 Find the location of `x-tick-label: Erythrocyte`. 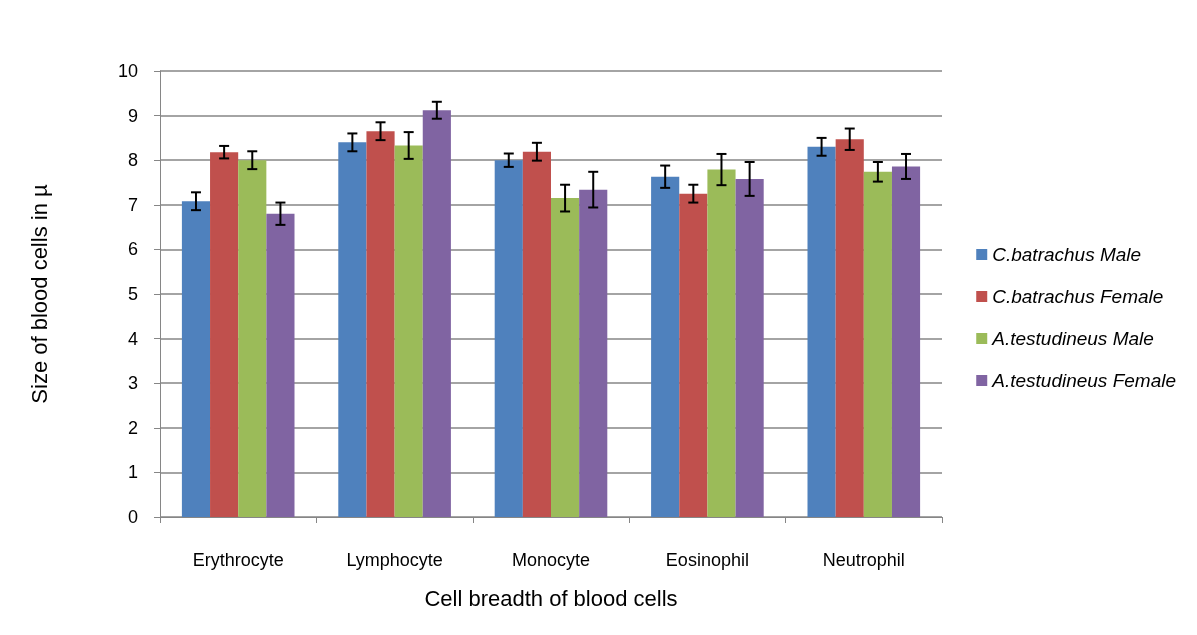

x-tick-label: Erythrocyte is located at coordinates (238, 560).